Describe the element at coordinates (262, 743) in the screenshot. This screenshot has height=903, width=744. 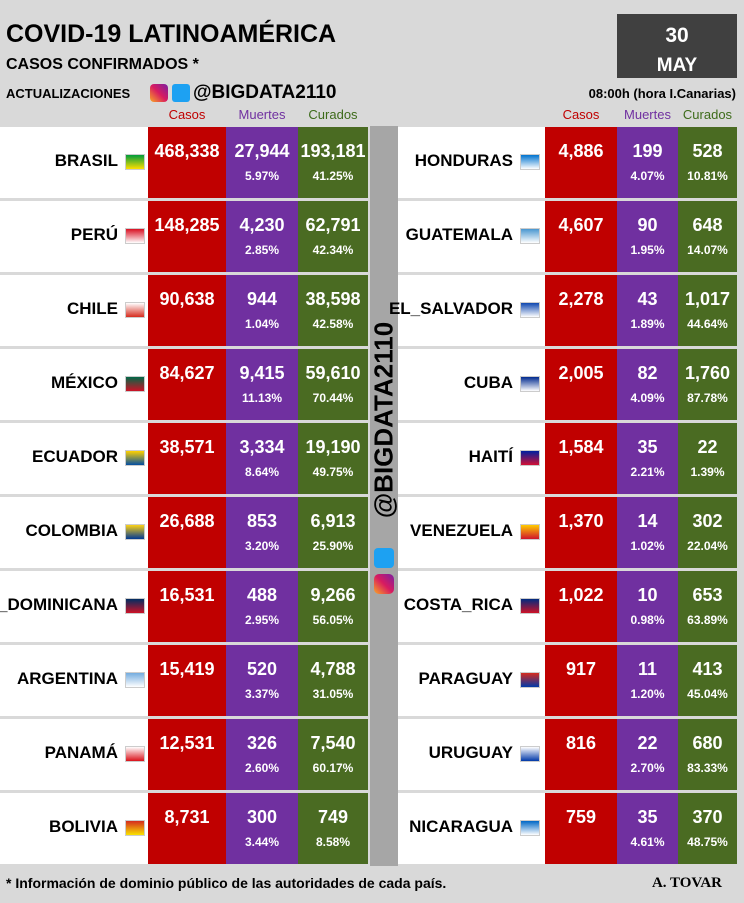
I see `value: 326` at that location.